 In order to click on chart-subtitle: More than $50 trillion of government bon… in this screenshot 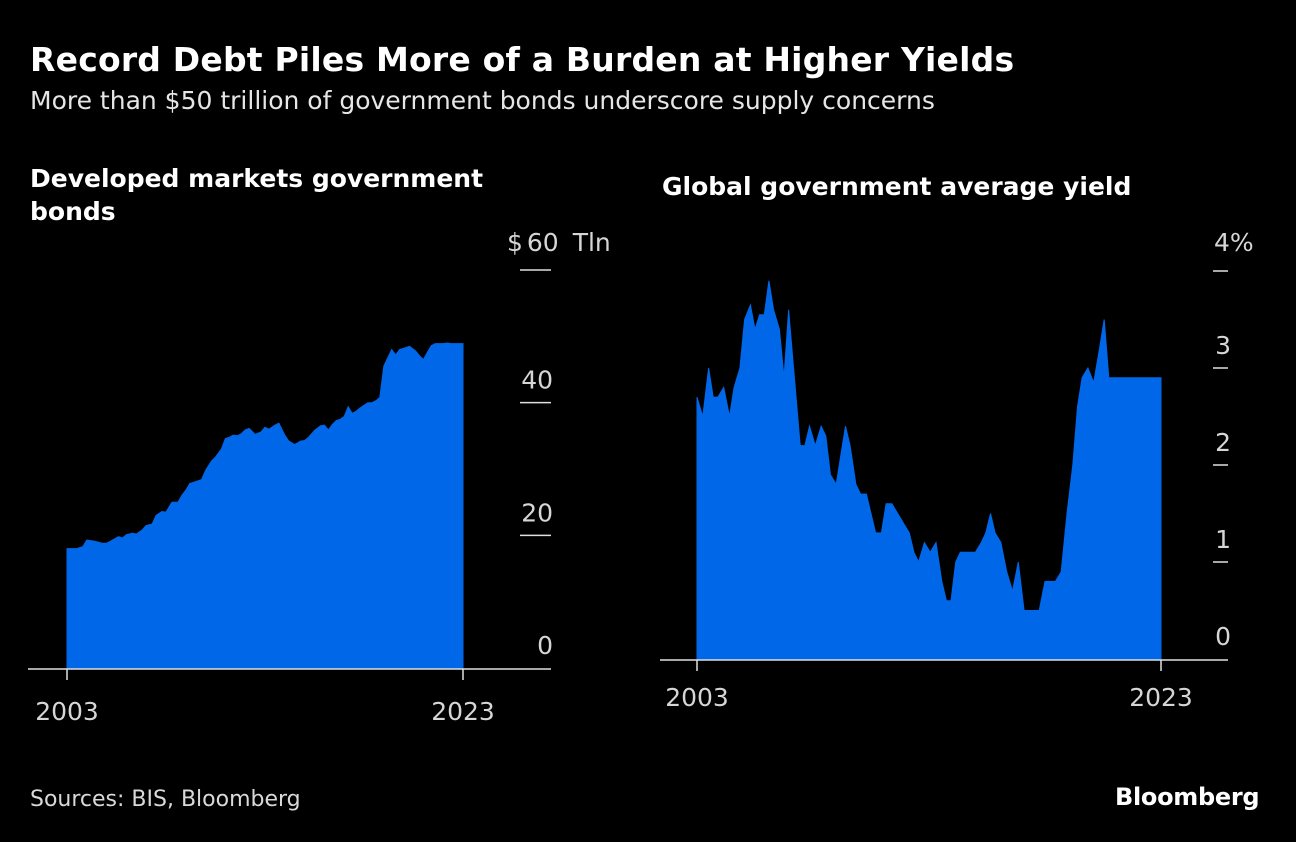, I will do `click(482, 100)`.